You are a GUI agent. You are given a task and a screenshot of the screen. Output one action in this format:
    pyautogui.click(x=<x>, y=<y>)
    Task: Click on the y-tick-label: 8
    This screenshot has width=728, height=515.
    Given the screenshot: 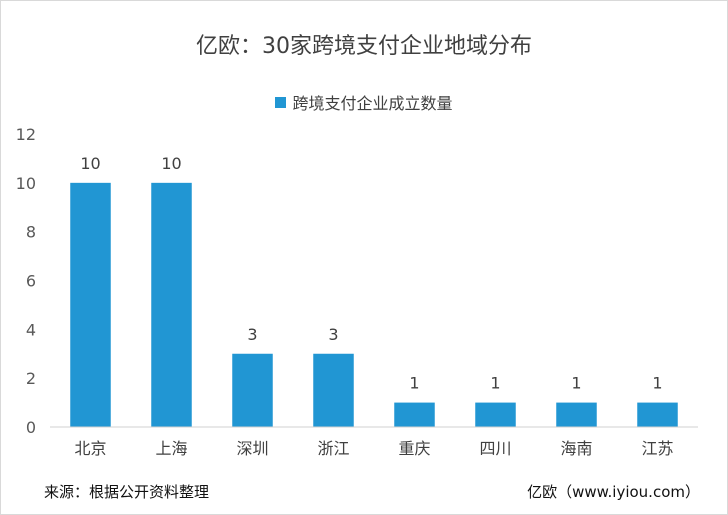 What is the action you would take?
    pyautogui.click(x=31, y=232)
    